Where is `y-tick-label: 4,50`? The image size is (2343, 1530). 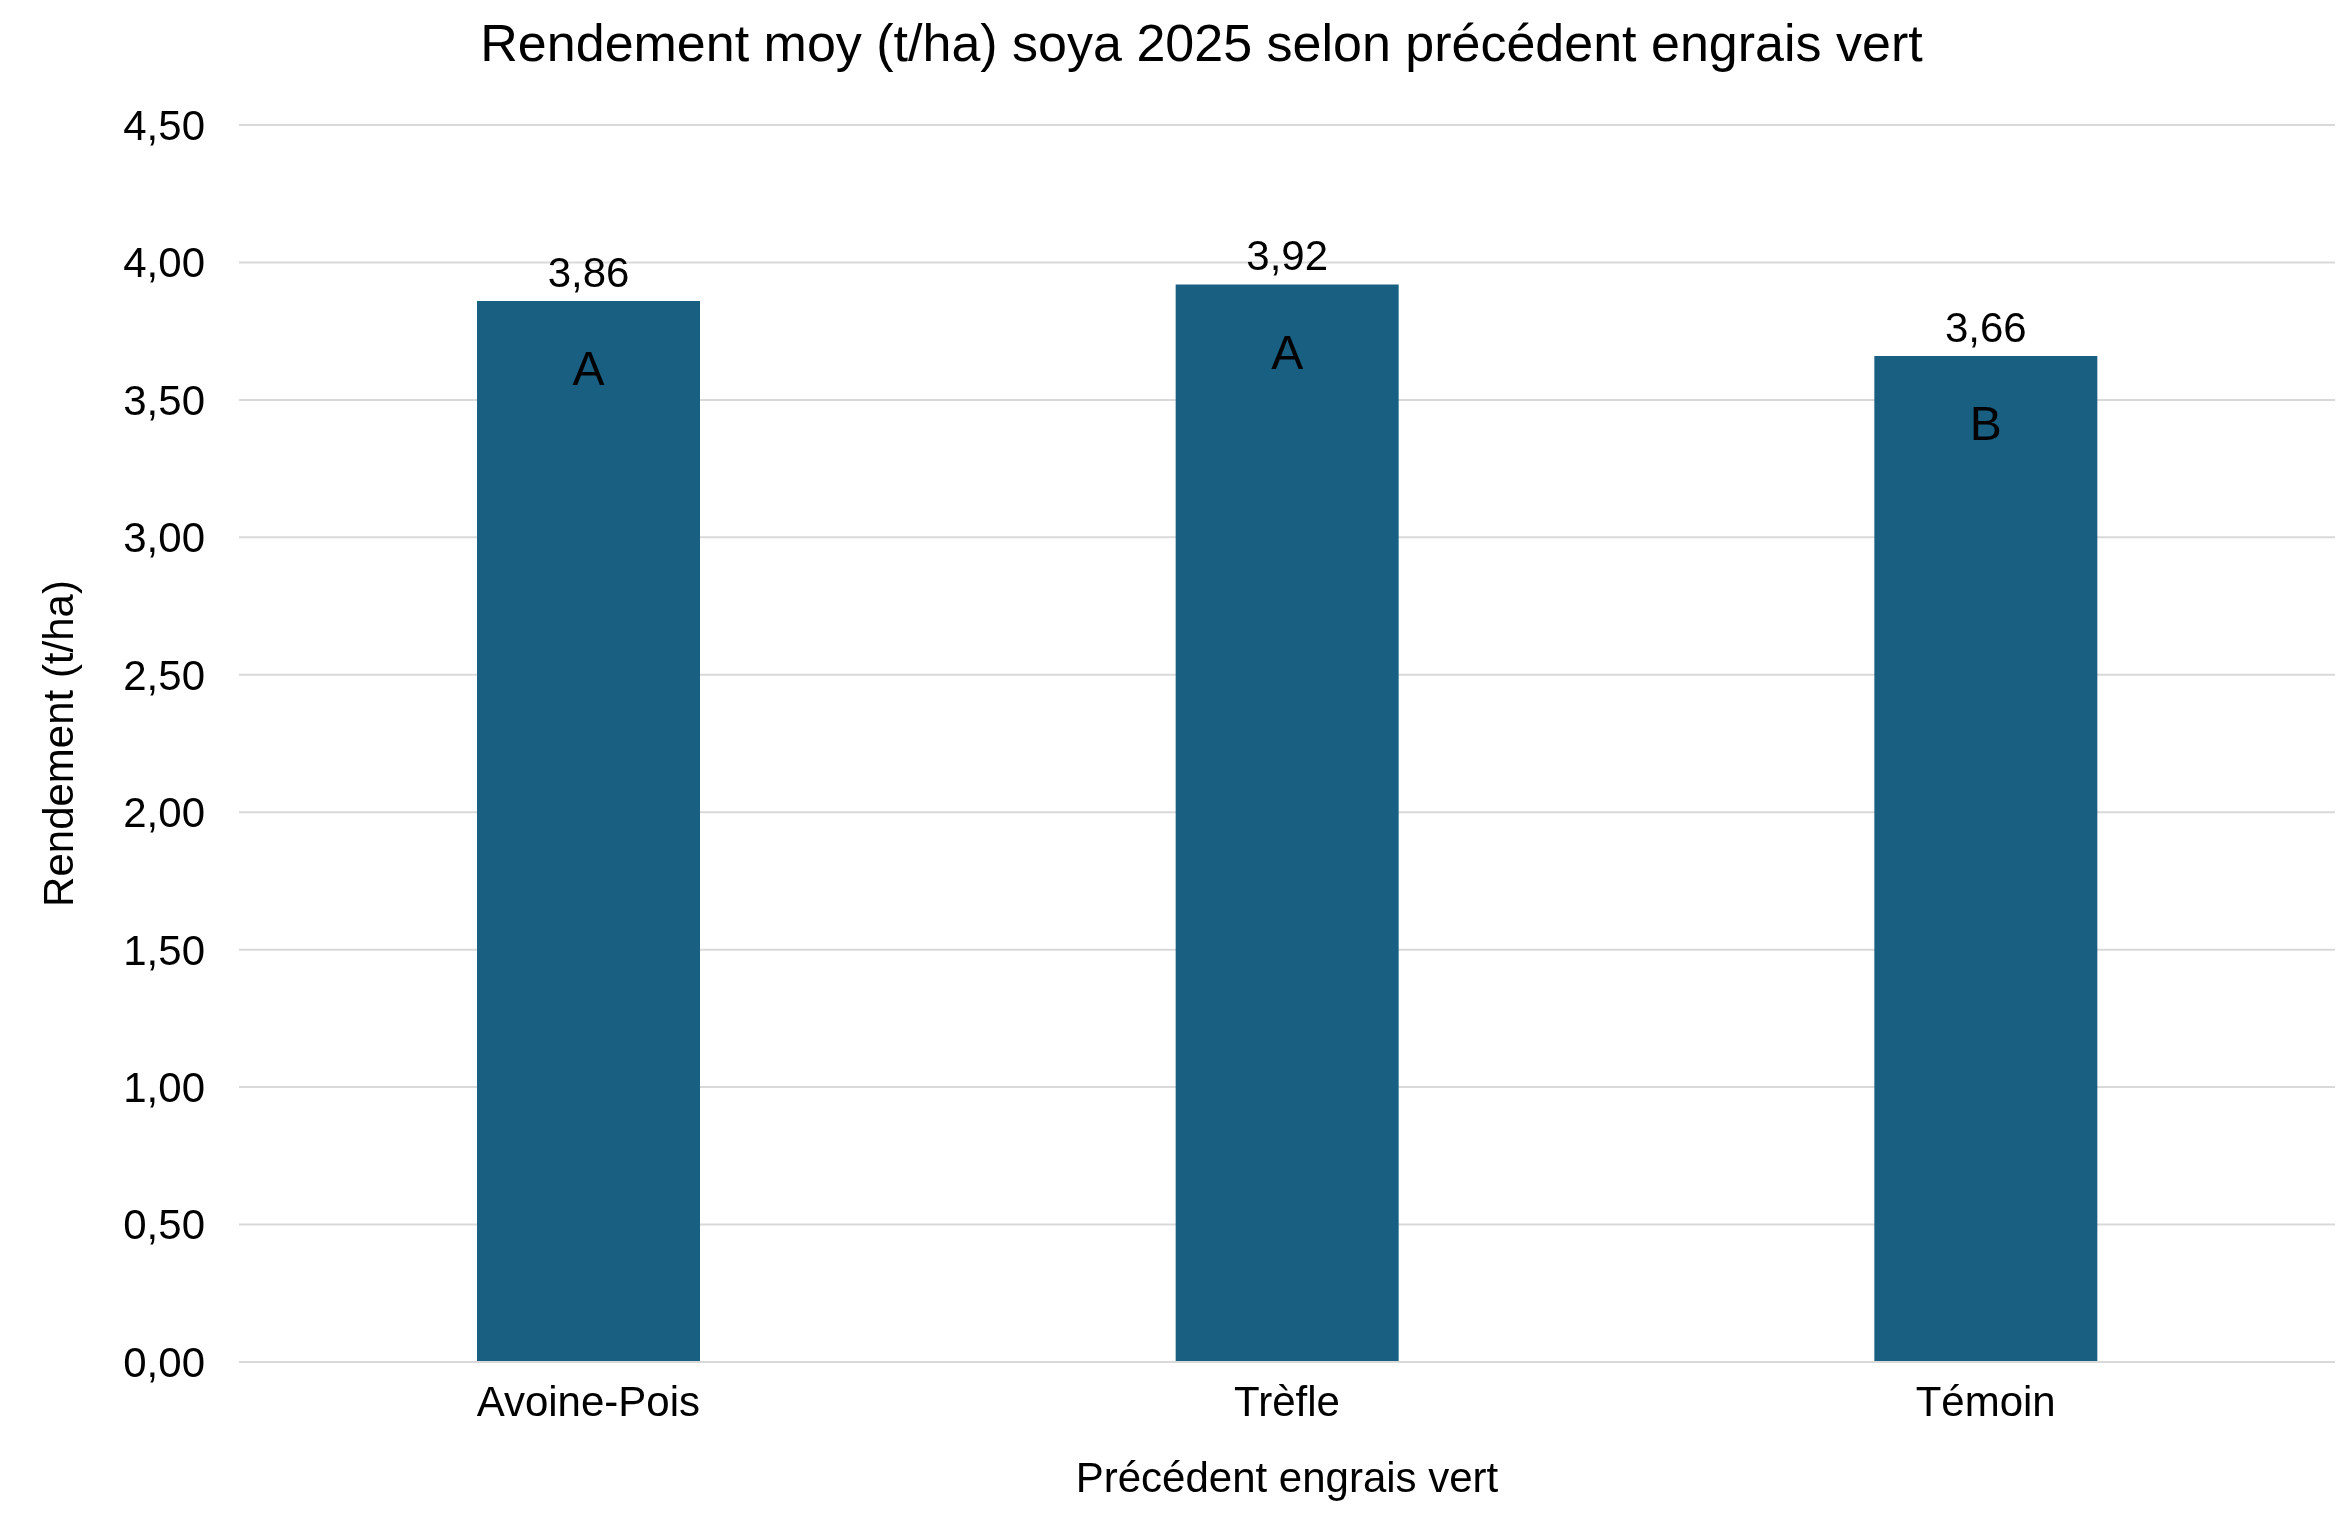 y-tick-label: 4,50 is located at coordinates (164, 125).